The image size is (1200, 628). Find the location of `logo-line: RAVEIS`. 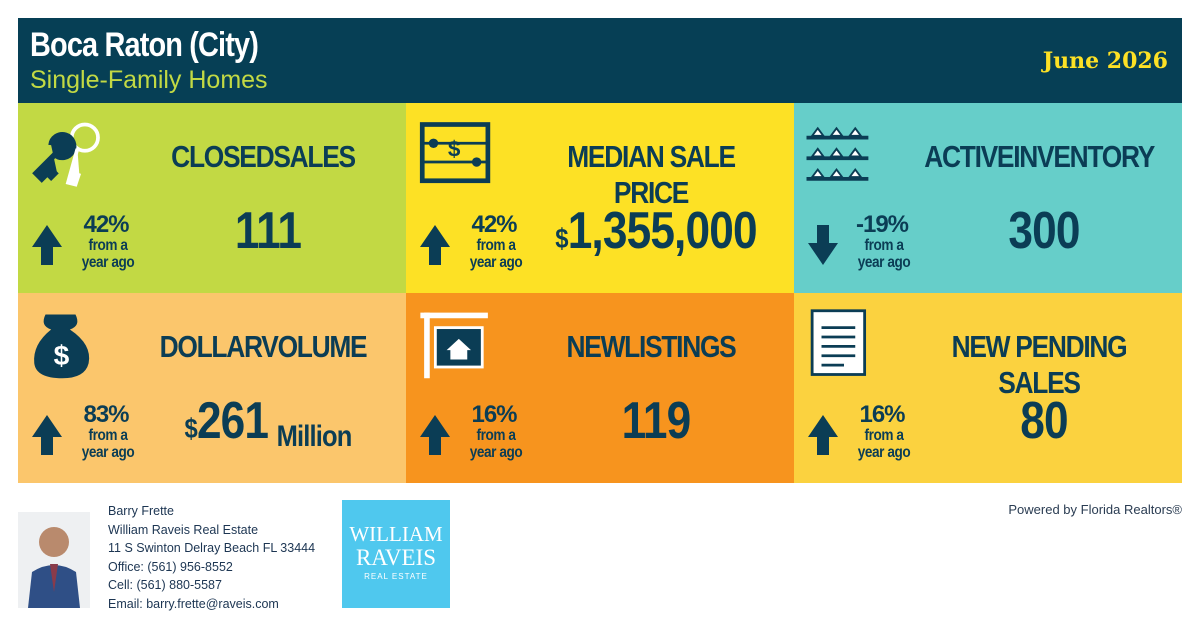

logo-line: RAVEIS is located at coordinates (396, 557).